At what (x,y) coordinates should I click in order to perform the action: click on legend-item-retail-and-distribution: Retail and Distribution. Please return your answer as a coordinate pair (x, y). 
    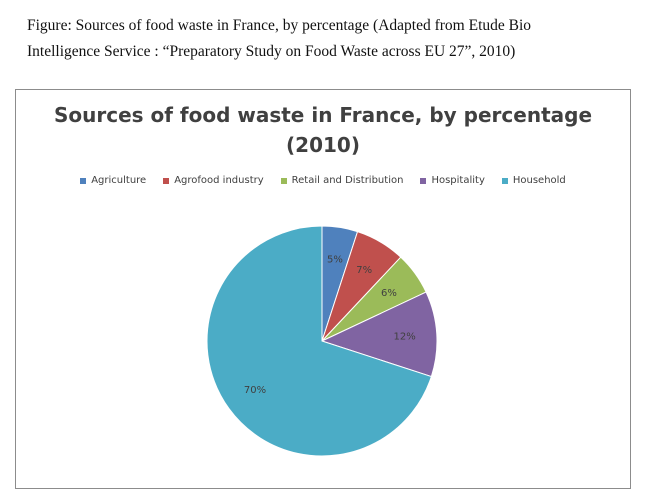
    Looking at the image, I should click on (342, 180).